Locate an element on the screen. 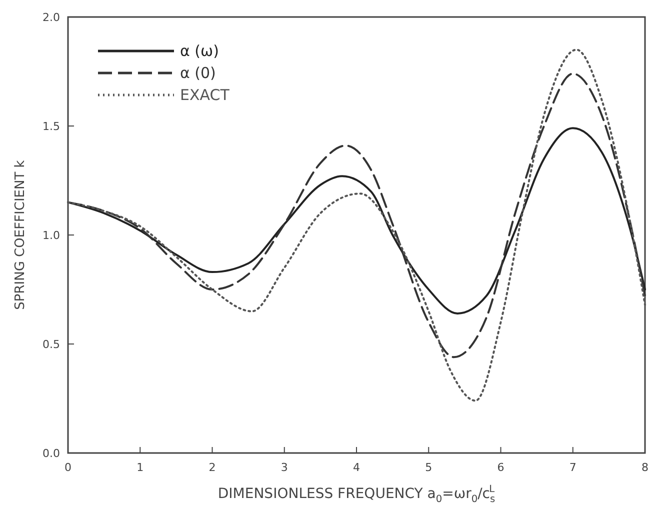  y-tick-label: 0.0 is located at coordinates (51, 453).